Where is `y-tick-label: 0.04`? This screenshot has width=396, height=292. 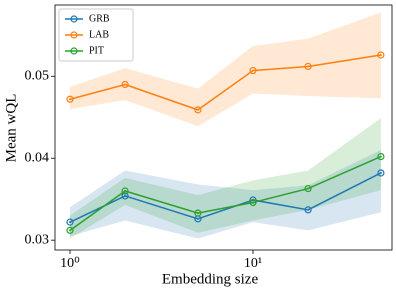
y-tick-label: 0.04 is located at coordinates (37, 157).